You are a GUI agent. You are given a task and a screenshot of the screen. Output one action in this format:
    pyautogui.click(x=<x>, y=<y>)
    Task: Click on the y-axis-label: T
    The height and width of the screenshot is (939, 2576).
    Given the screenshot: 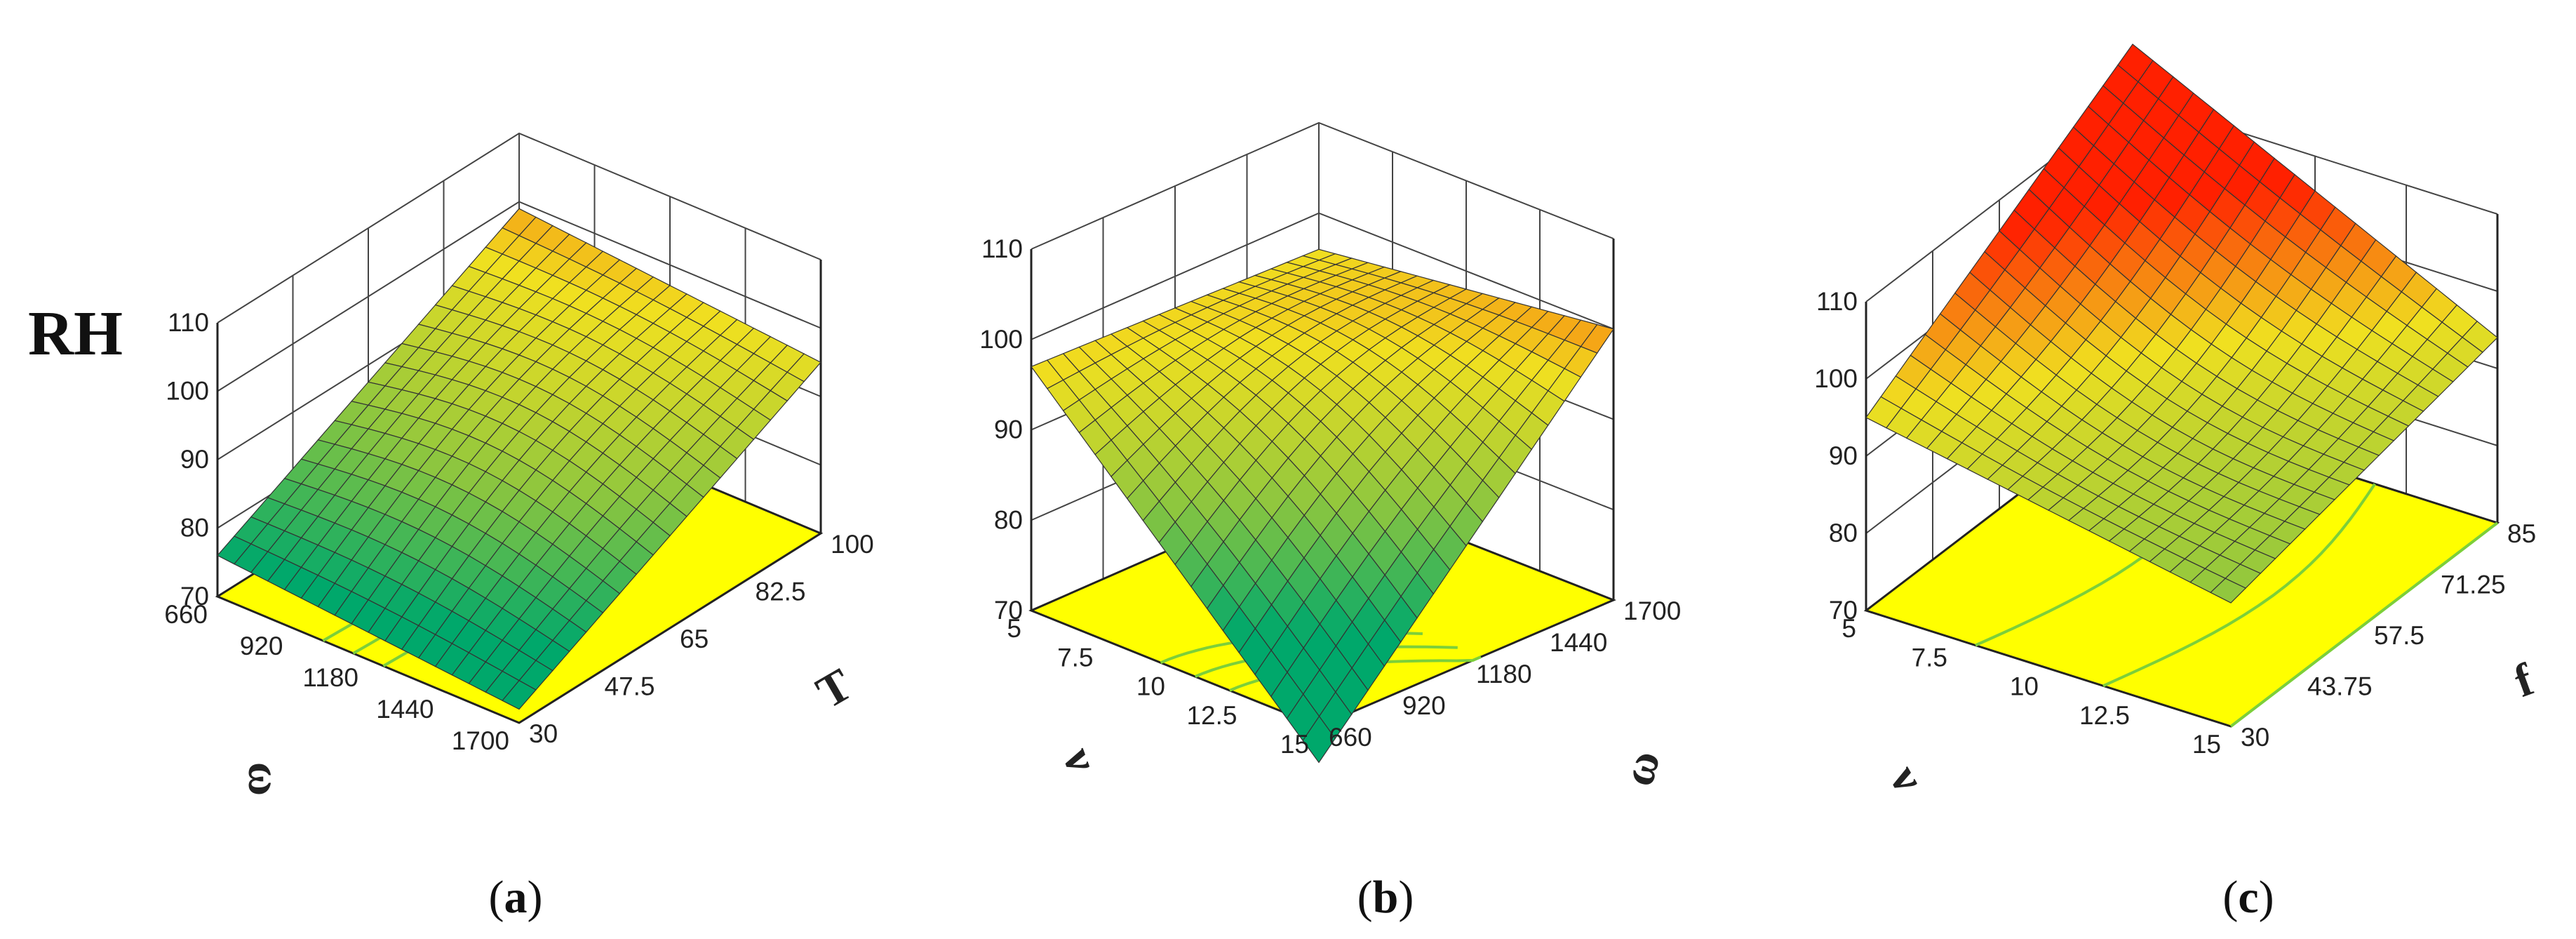 What is the action you would take?
    pyautogui.click(x=835, y=689)
    